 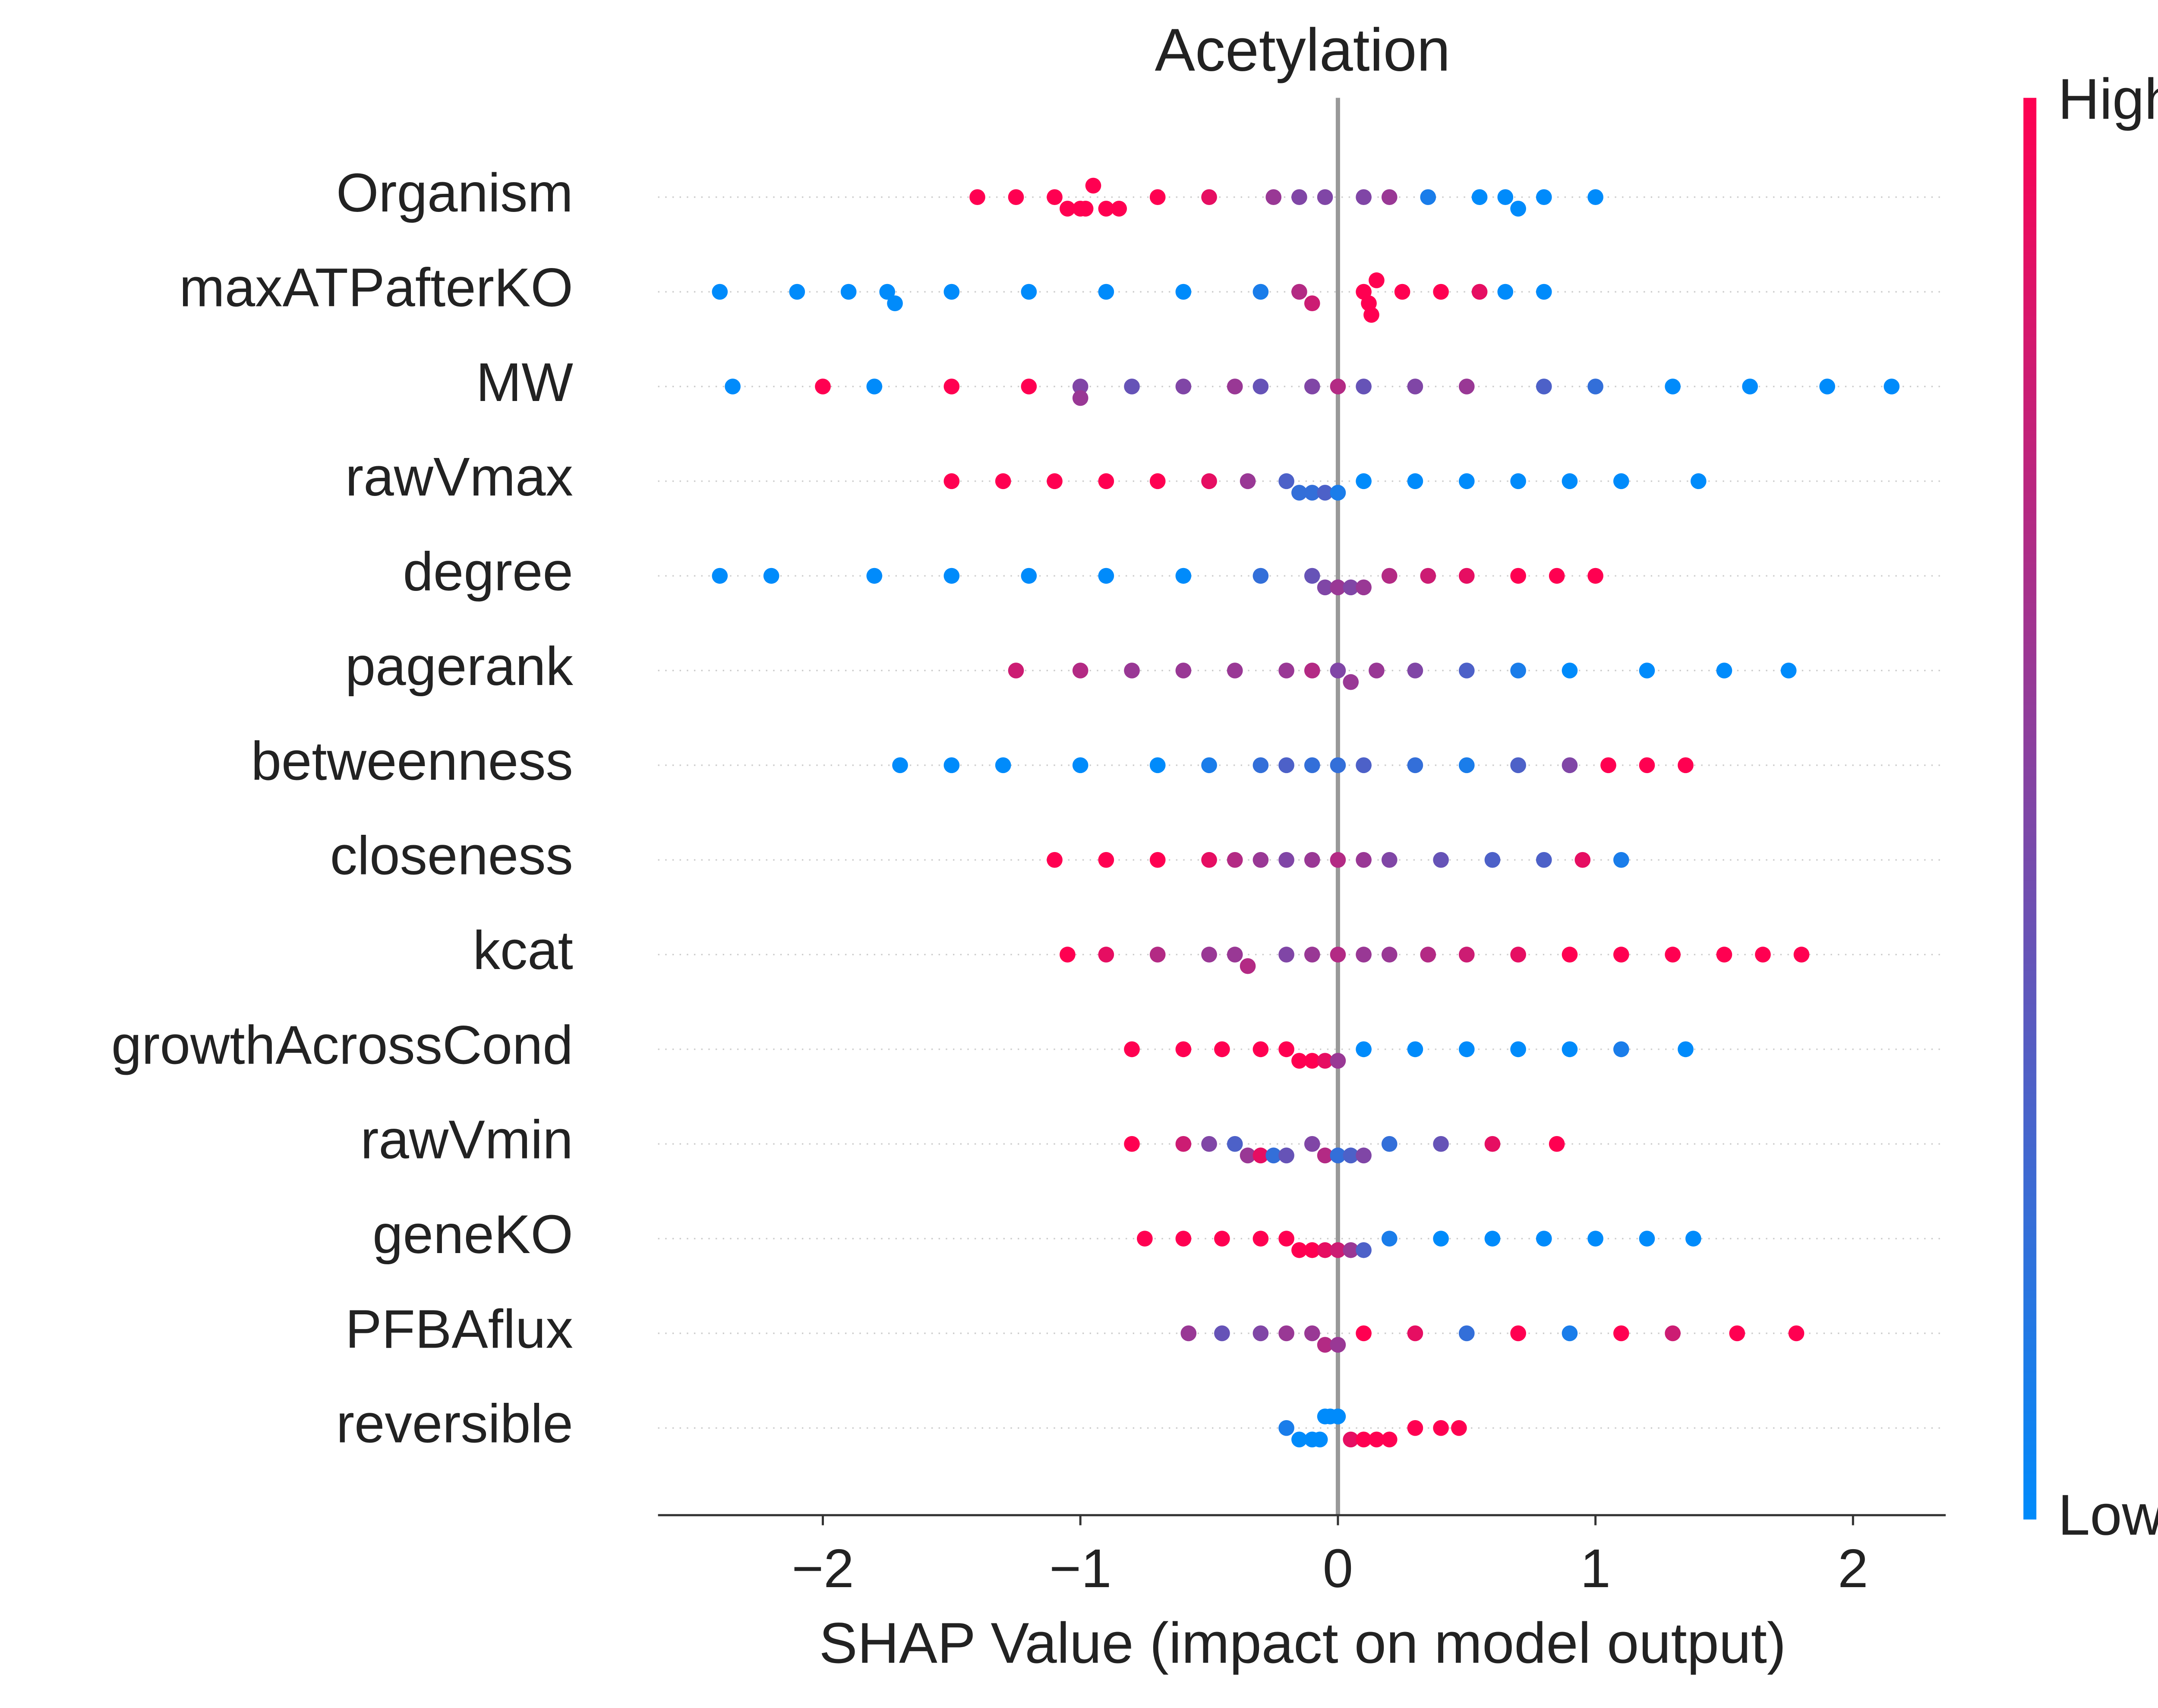 What do you see at coordinates (451, 856) in the screenshot?
I see `y-tick-label: closeness` at bounding box center [451, 856].